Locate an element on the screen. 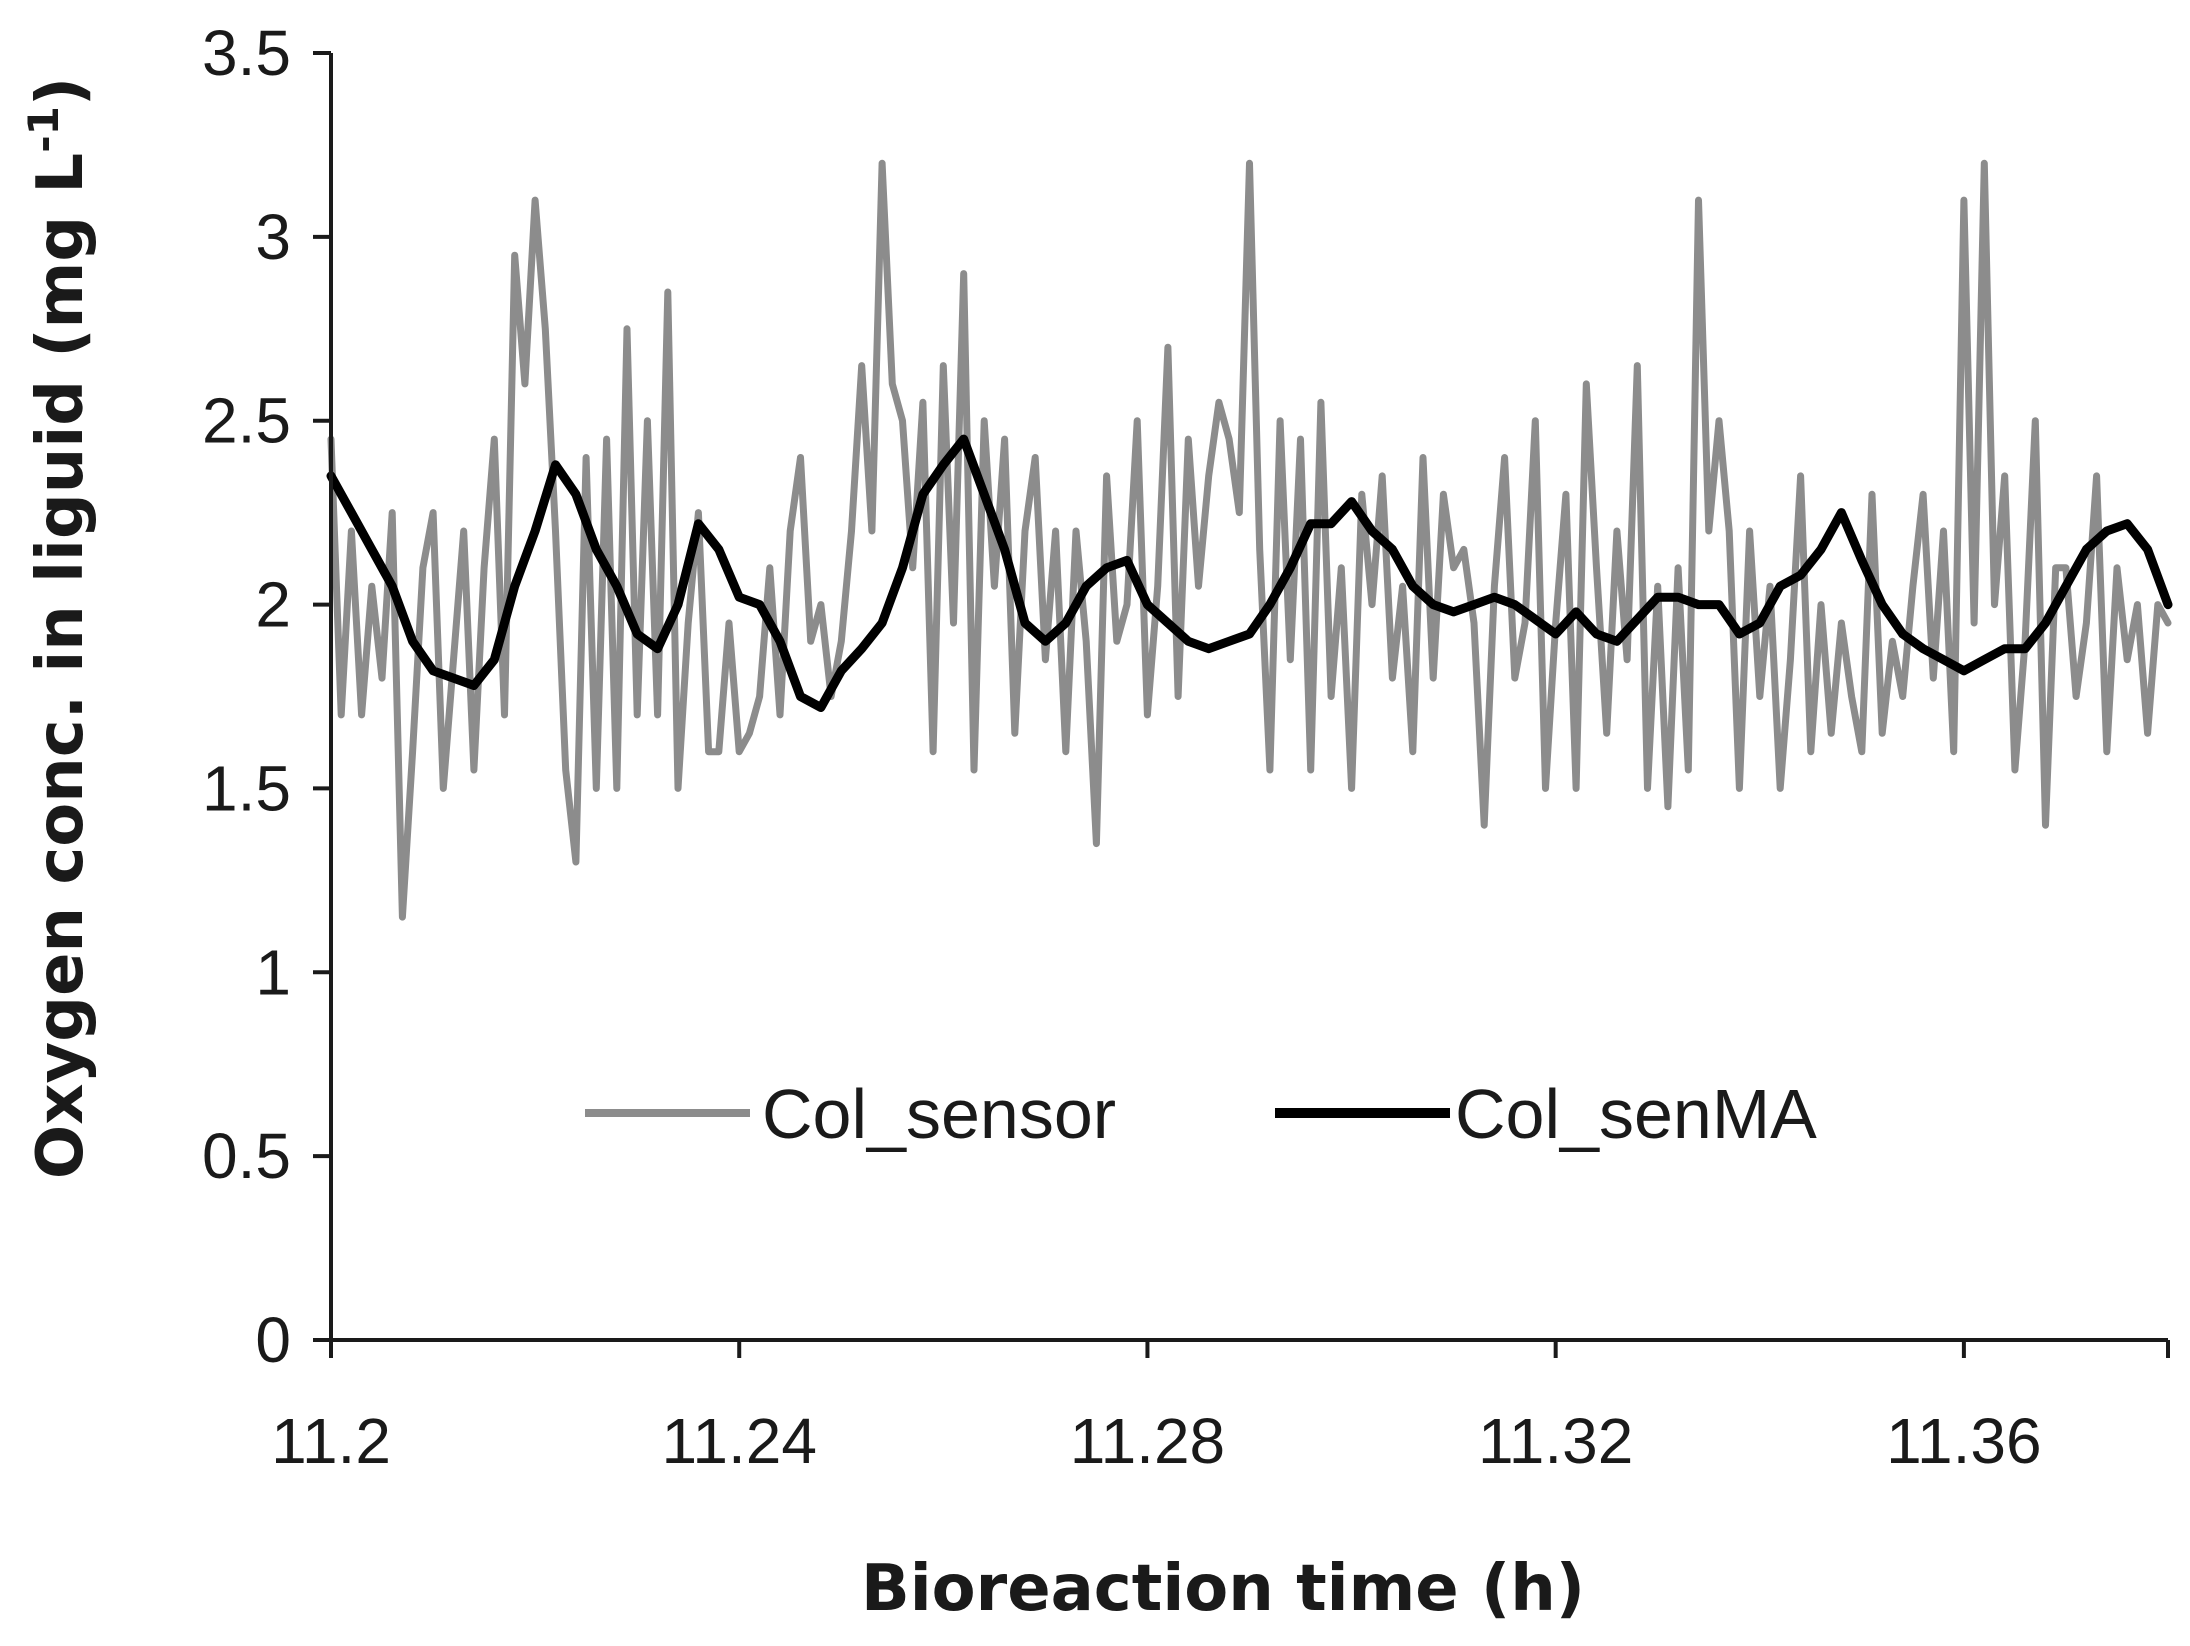 Image resolution: width=2190 pixels, height=1646 pixels. y-tick-label: 3.5 is located at coordinates (246, 53).